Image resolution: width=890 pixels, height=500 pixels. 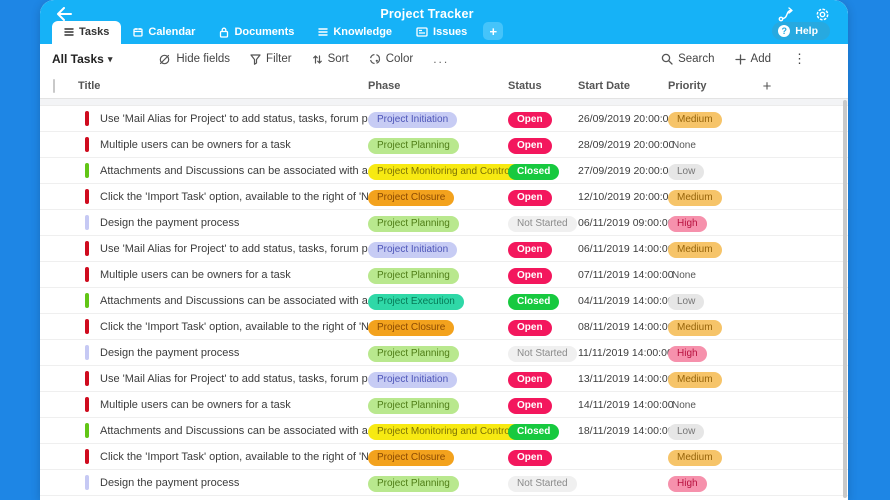 I want to click on filter-button: Filter, so click(x=271, y=59).